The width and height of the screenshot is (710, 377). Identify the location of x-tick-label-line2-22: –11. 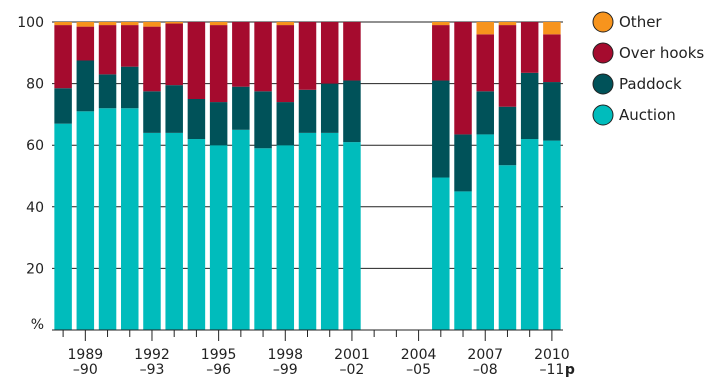
(551, 369).